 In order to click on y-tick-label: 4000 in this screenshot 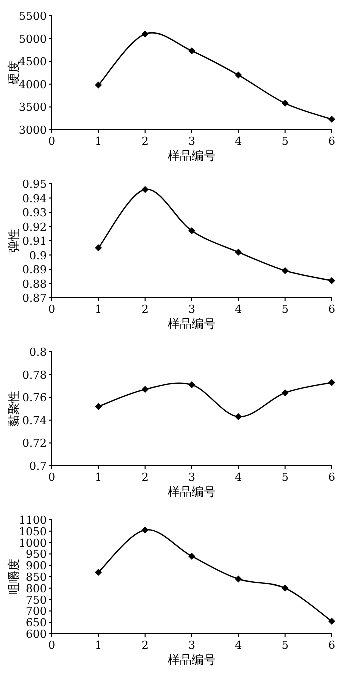, I will do `click(33, 85)`.